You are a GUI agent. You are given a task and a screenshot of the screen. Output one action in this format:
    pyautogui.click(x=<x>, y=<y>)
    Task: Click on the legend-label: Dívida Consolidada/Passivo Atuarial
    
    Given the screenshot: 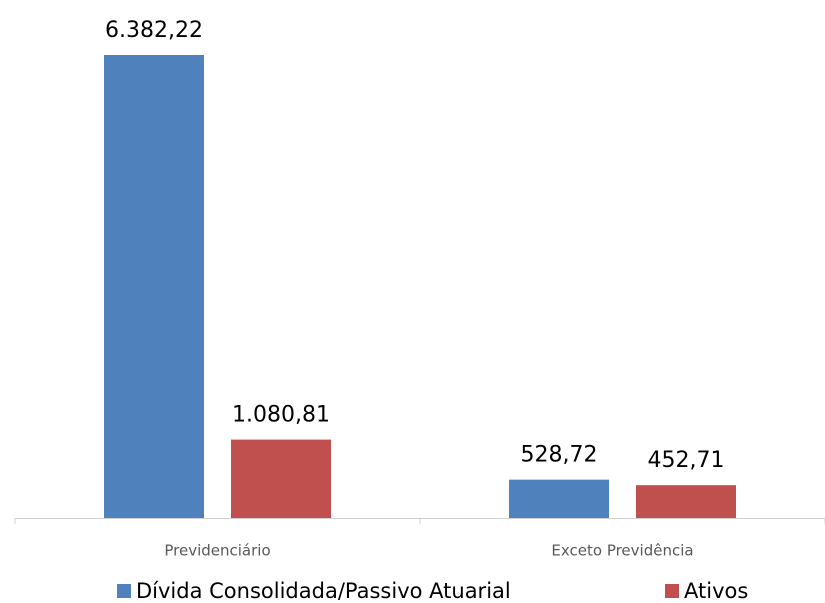 What is the action you would take?
    pyautogui.click(x=323, y=591)
    